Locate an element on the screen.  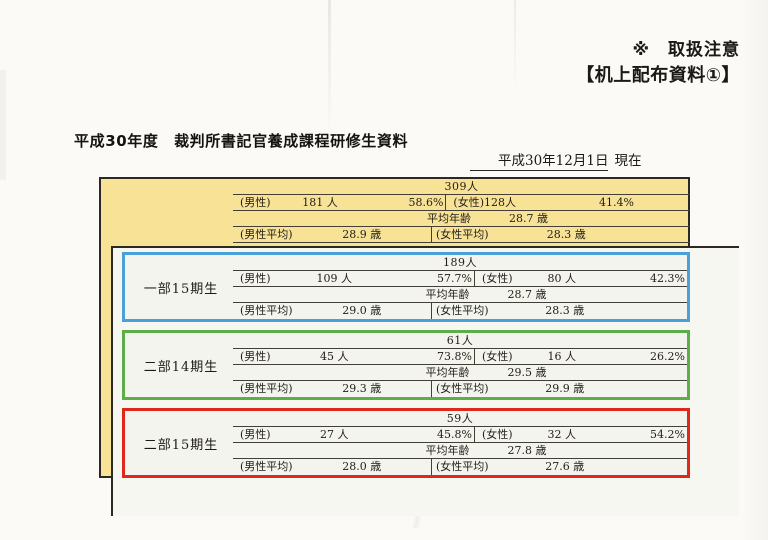
female-percent: 26.2% is located at coordinates (667, 356).